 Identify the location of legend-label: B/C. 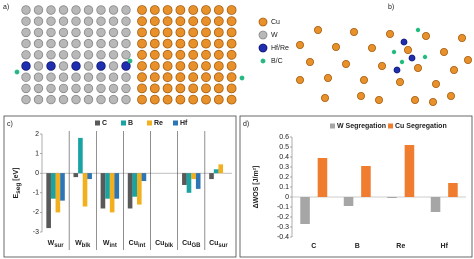
(277, 61).